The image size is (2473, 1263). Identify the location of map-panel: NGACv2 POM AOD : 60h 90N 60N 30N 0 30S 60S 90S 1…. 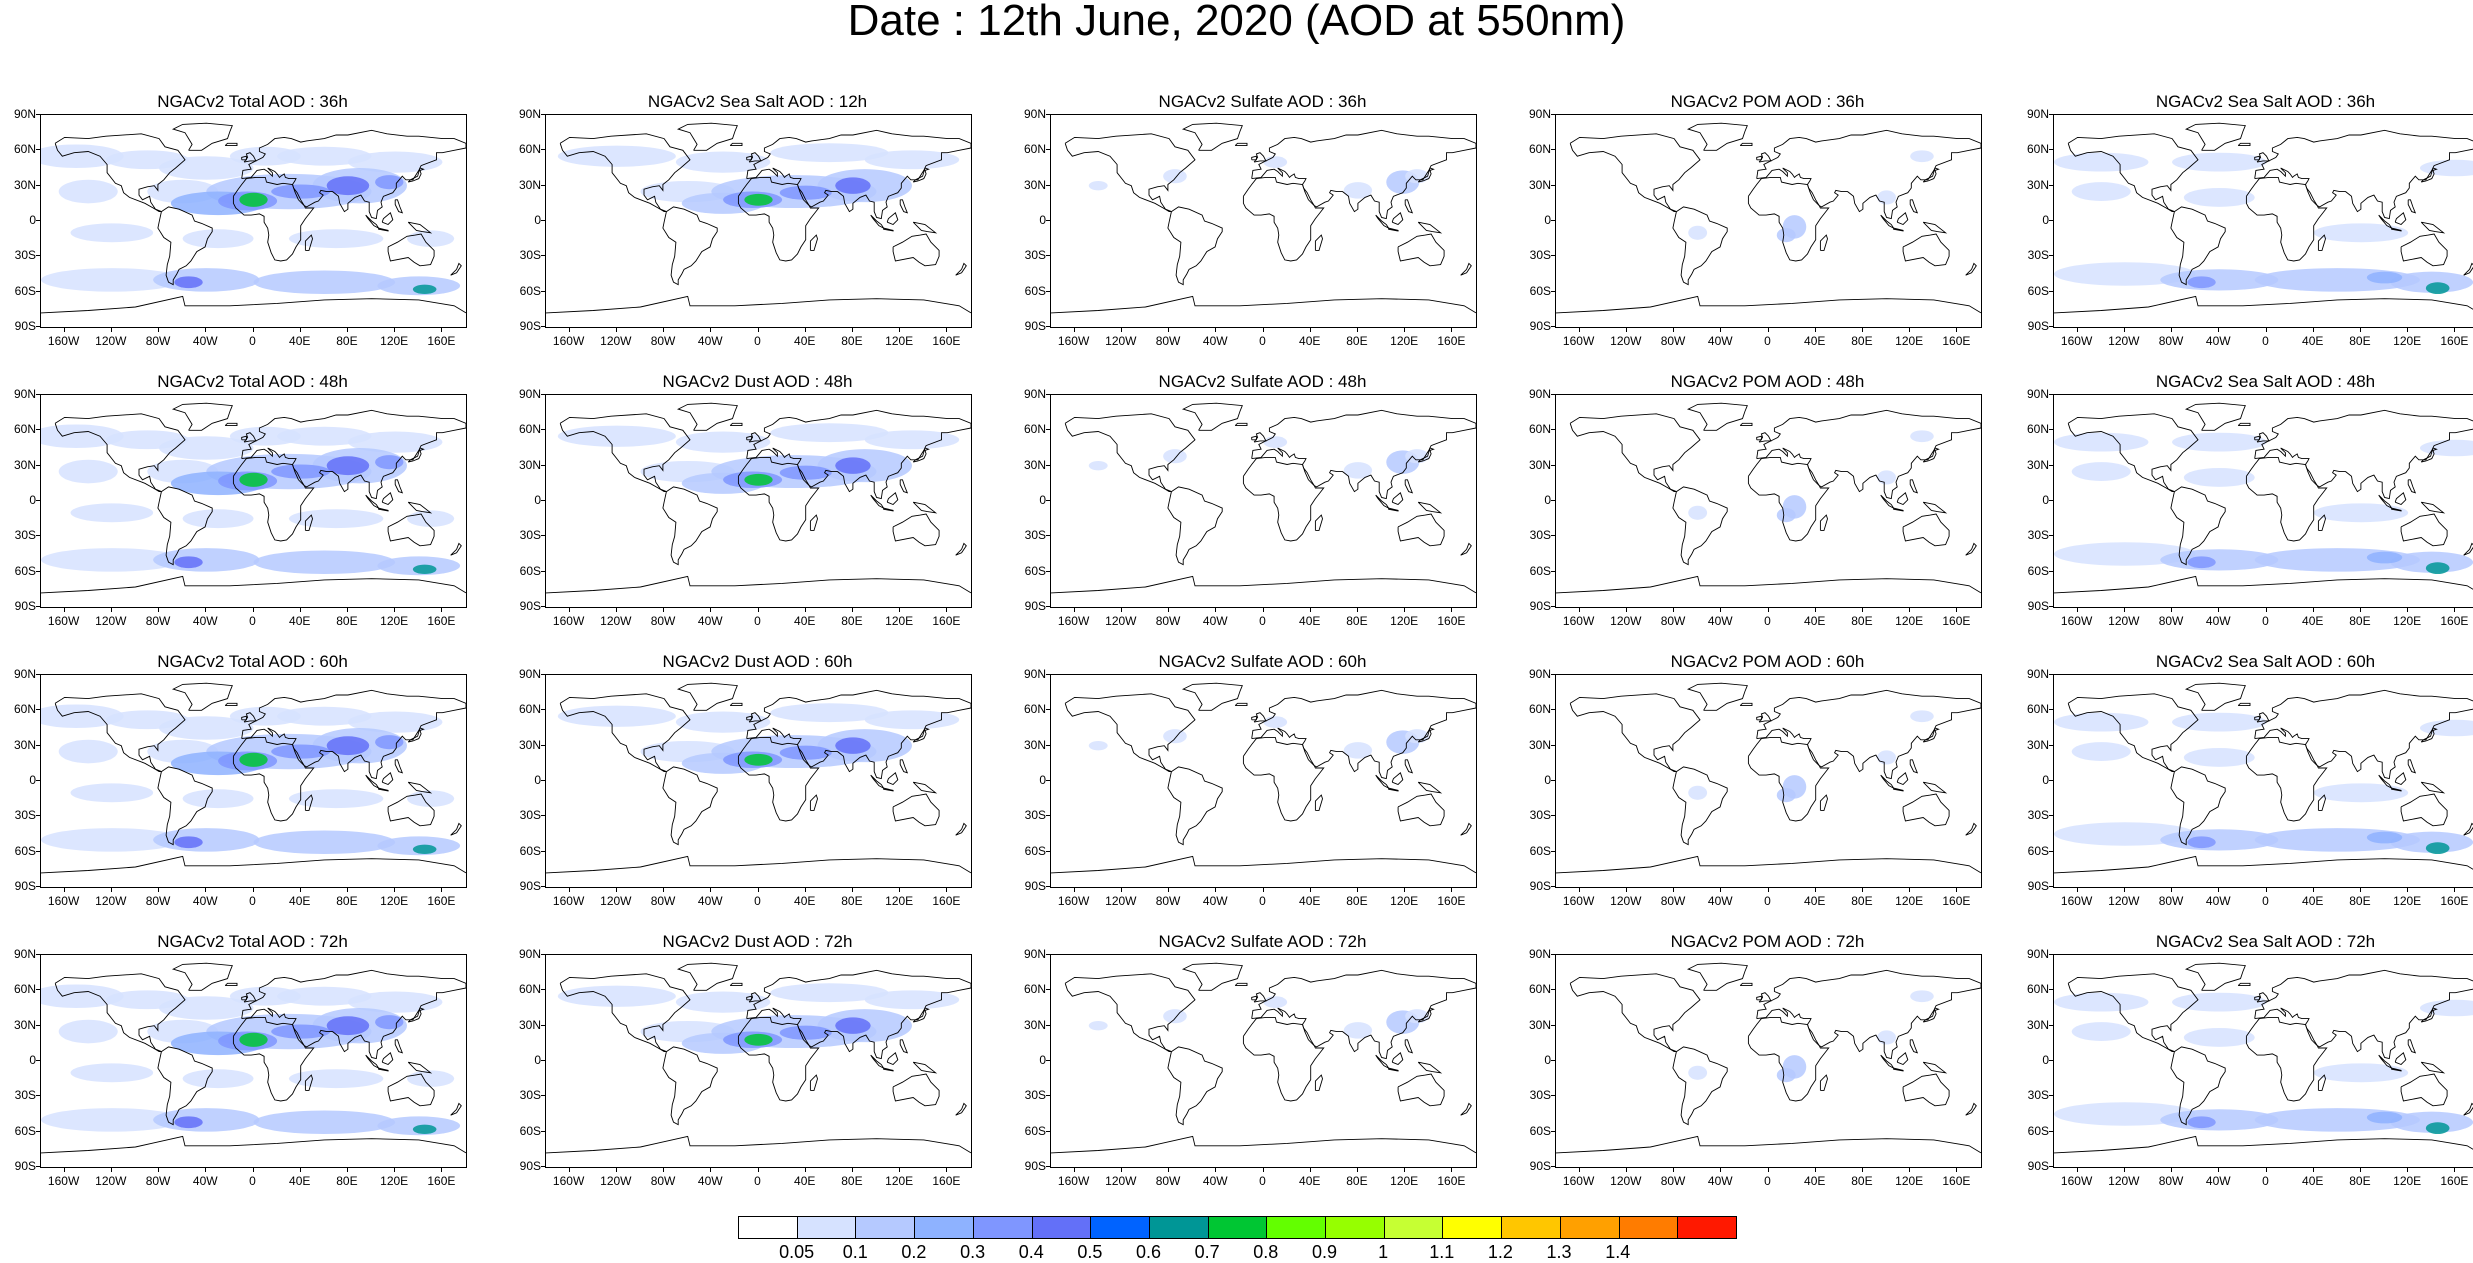
(1748, 783).